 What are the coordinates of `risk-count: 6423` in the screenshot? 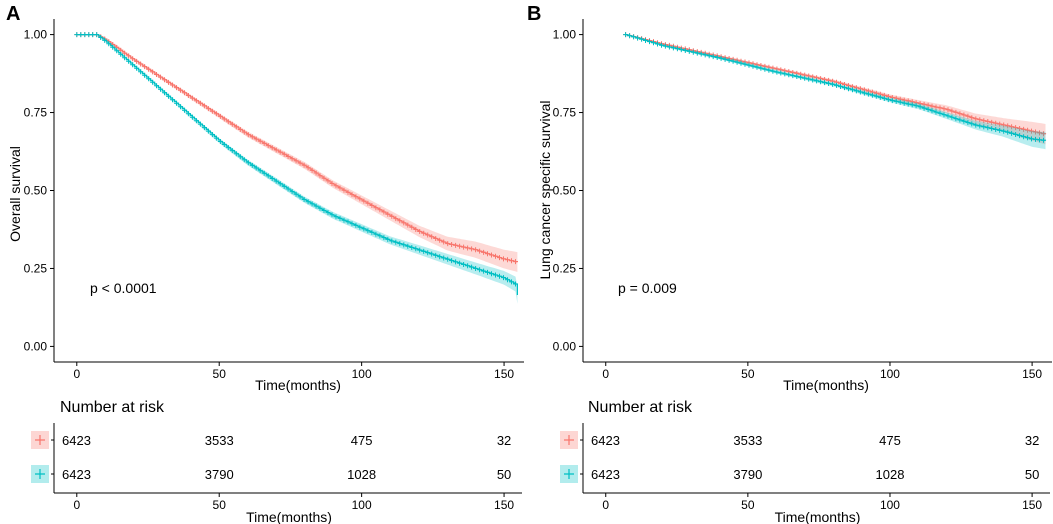 It's located at (76, 474).